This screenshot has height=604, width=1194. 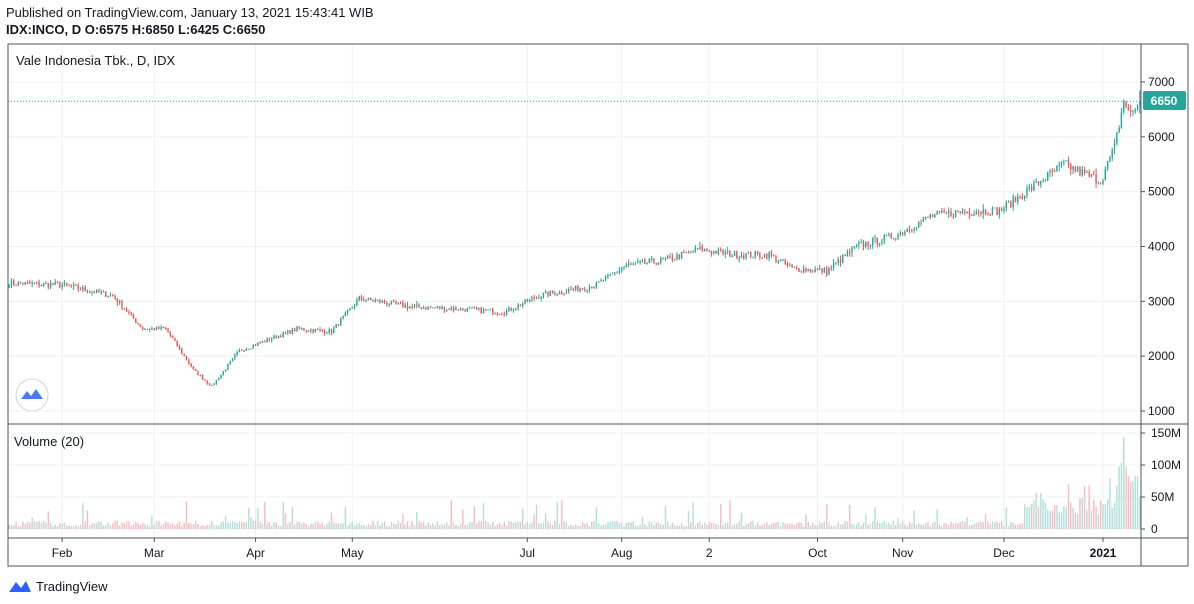 I want to click on price-tick-label: 2000, so click(x=1161, y=356).